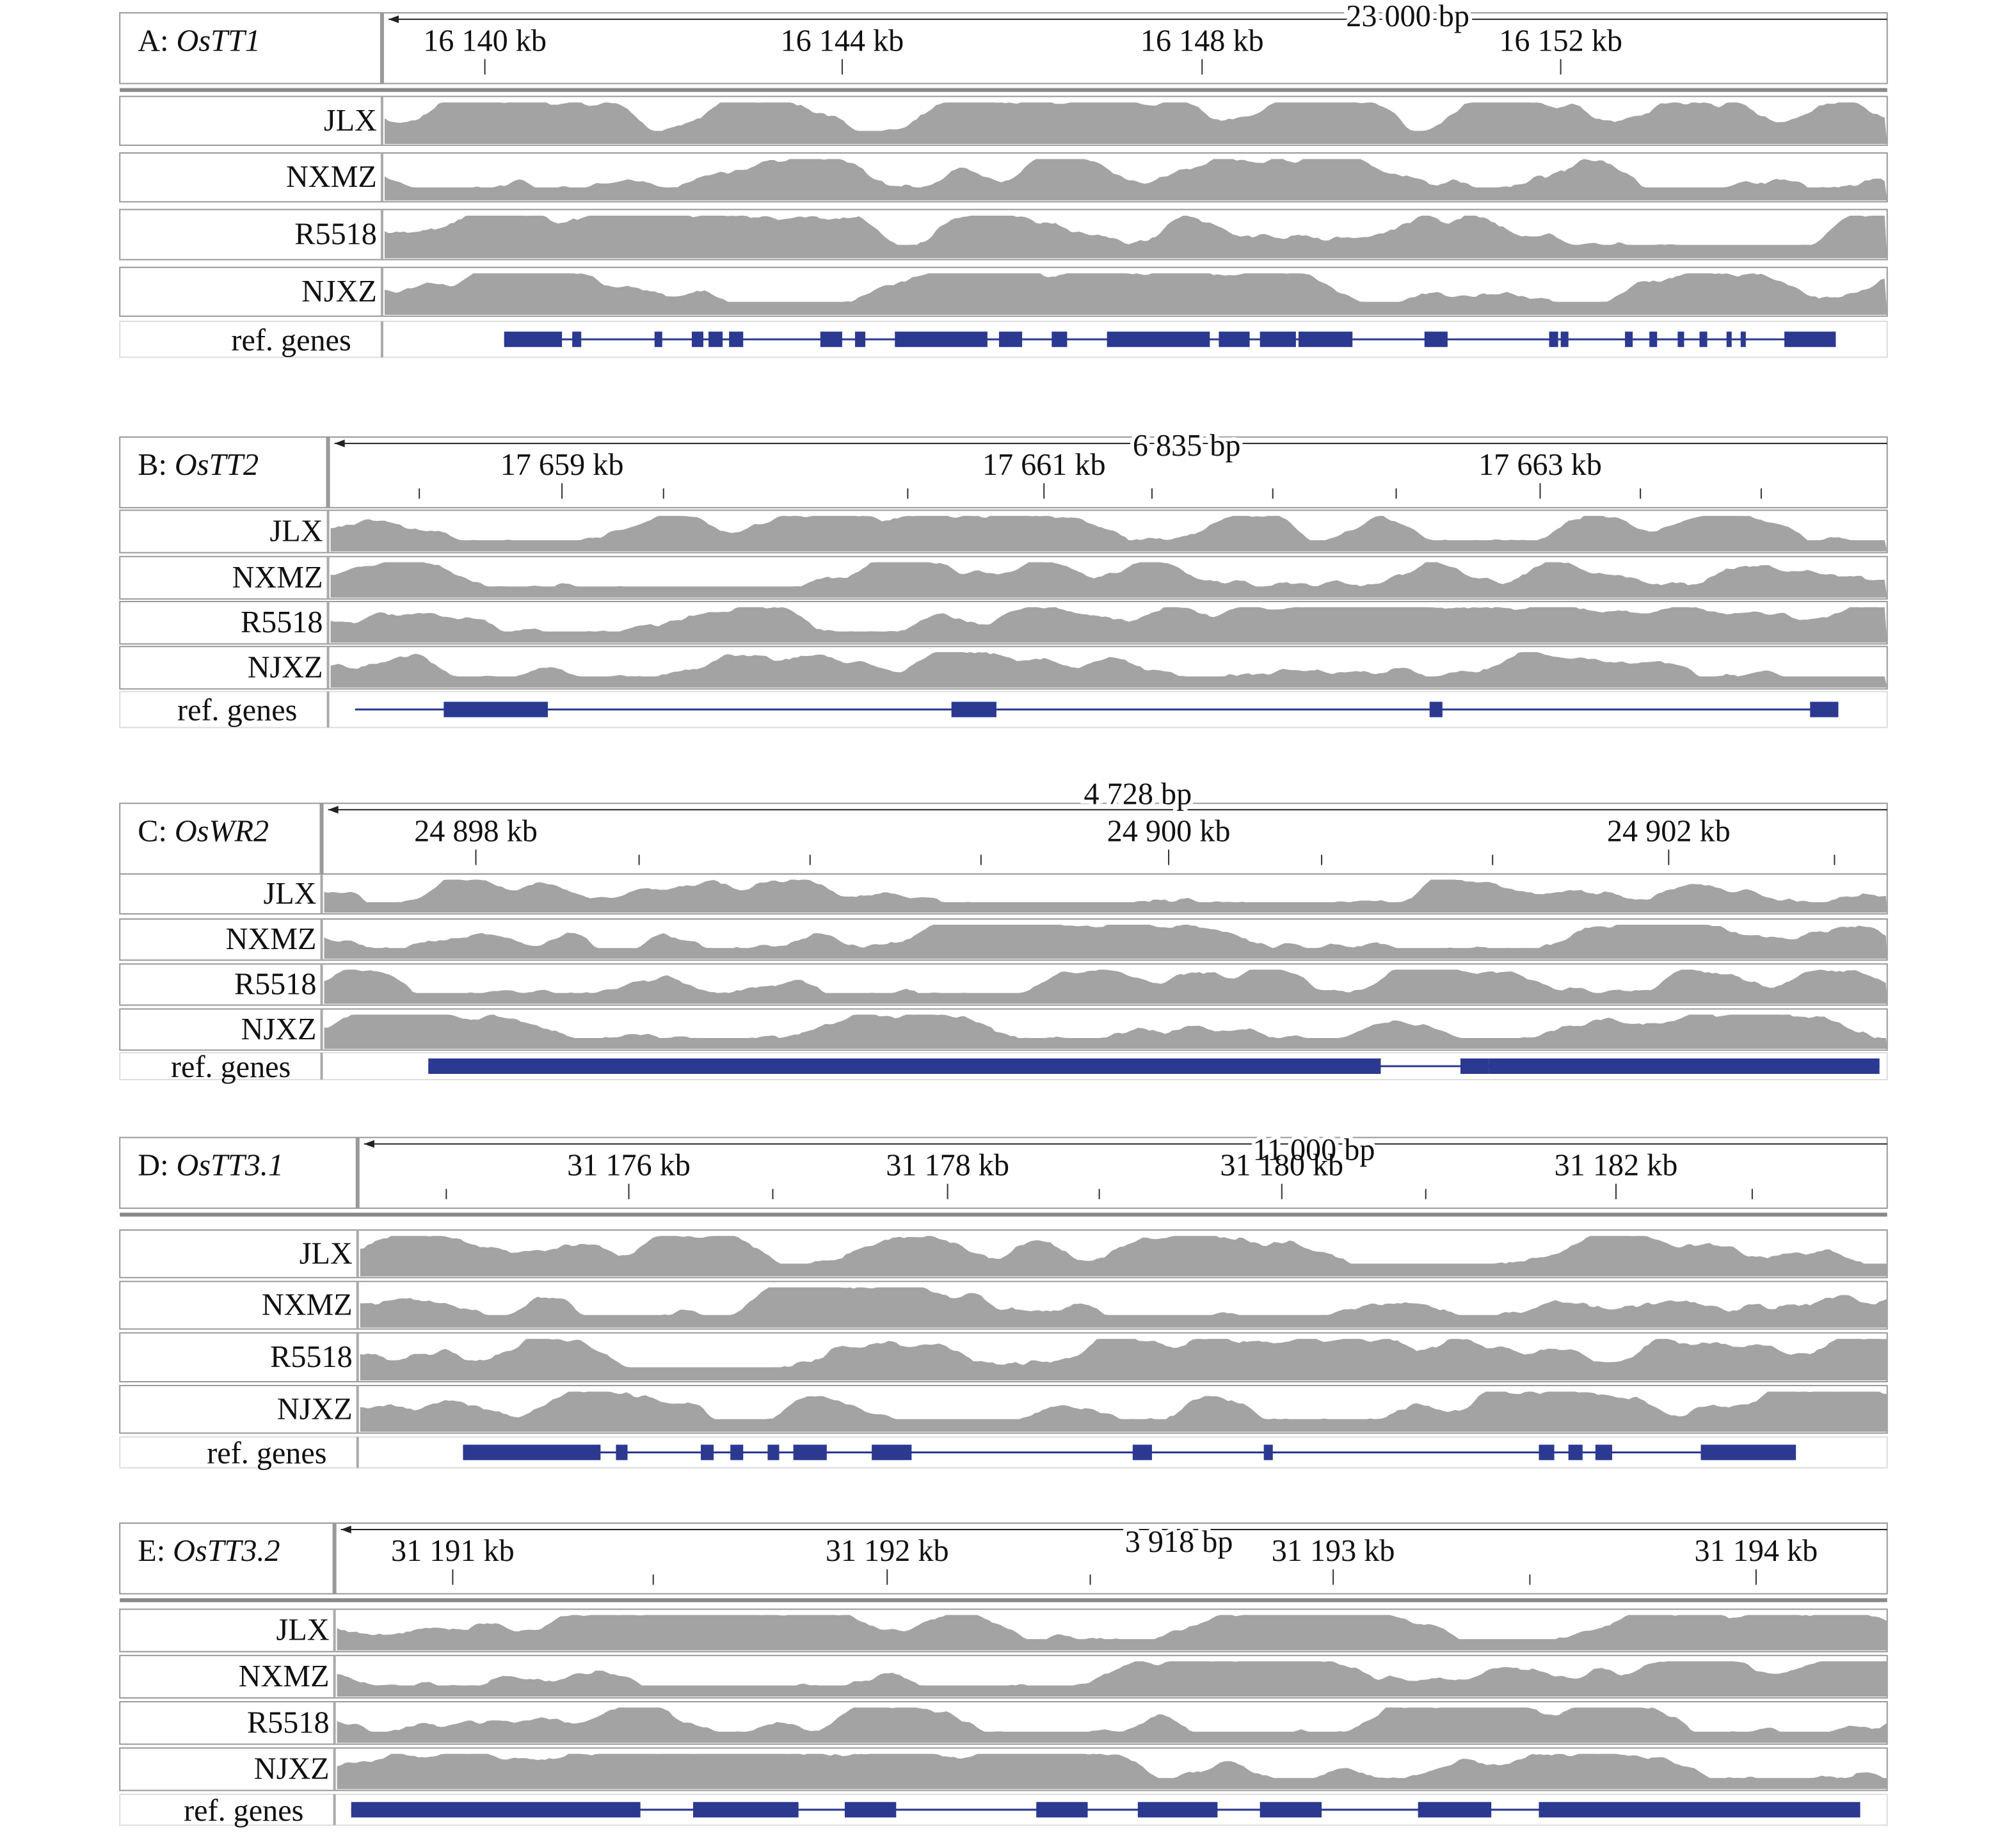 This screenshot has width=2016, height=1838. What do you see at coordinates (1187, 446) in the screenshot?
I see `span-label: 6 835 bp` at bounding box center [1187, 446].